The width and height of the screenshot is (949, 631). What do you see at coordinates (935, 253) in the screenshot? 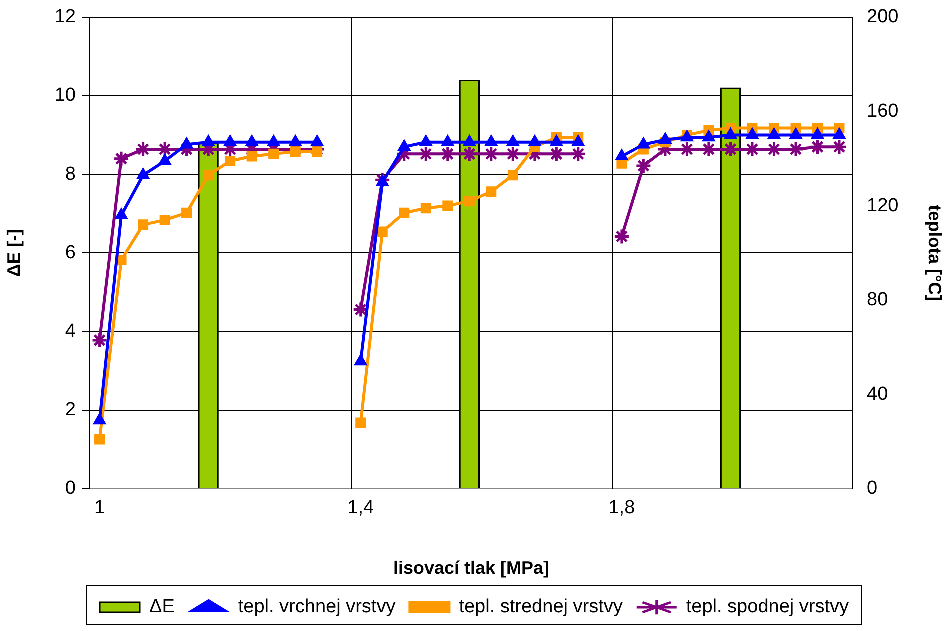
I see `y2-axis-title: teplota [°C]` at bounding box center [935, 253].